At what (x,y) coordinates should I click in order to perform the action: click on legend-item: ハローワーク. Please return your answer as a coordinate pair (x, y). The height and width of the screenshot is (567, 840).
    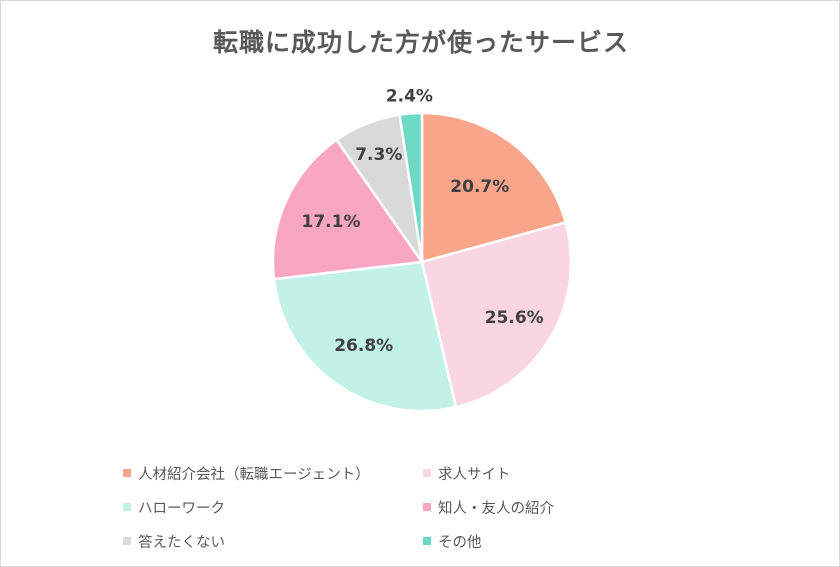
    Looking at the image, I should click on (273, 507).